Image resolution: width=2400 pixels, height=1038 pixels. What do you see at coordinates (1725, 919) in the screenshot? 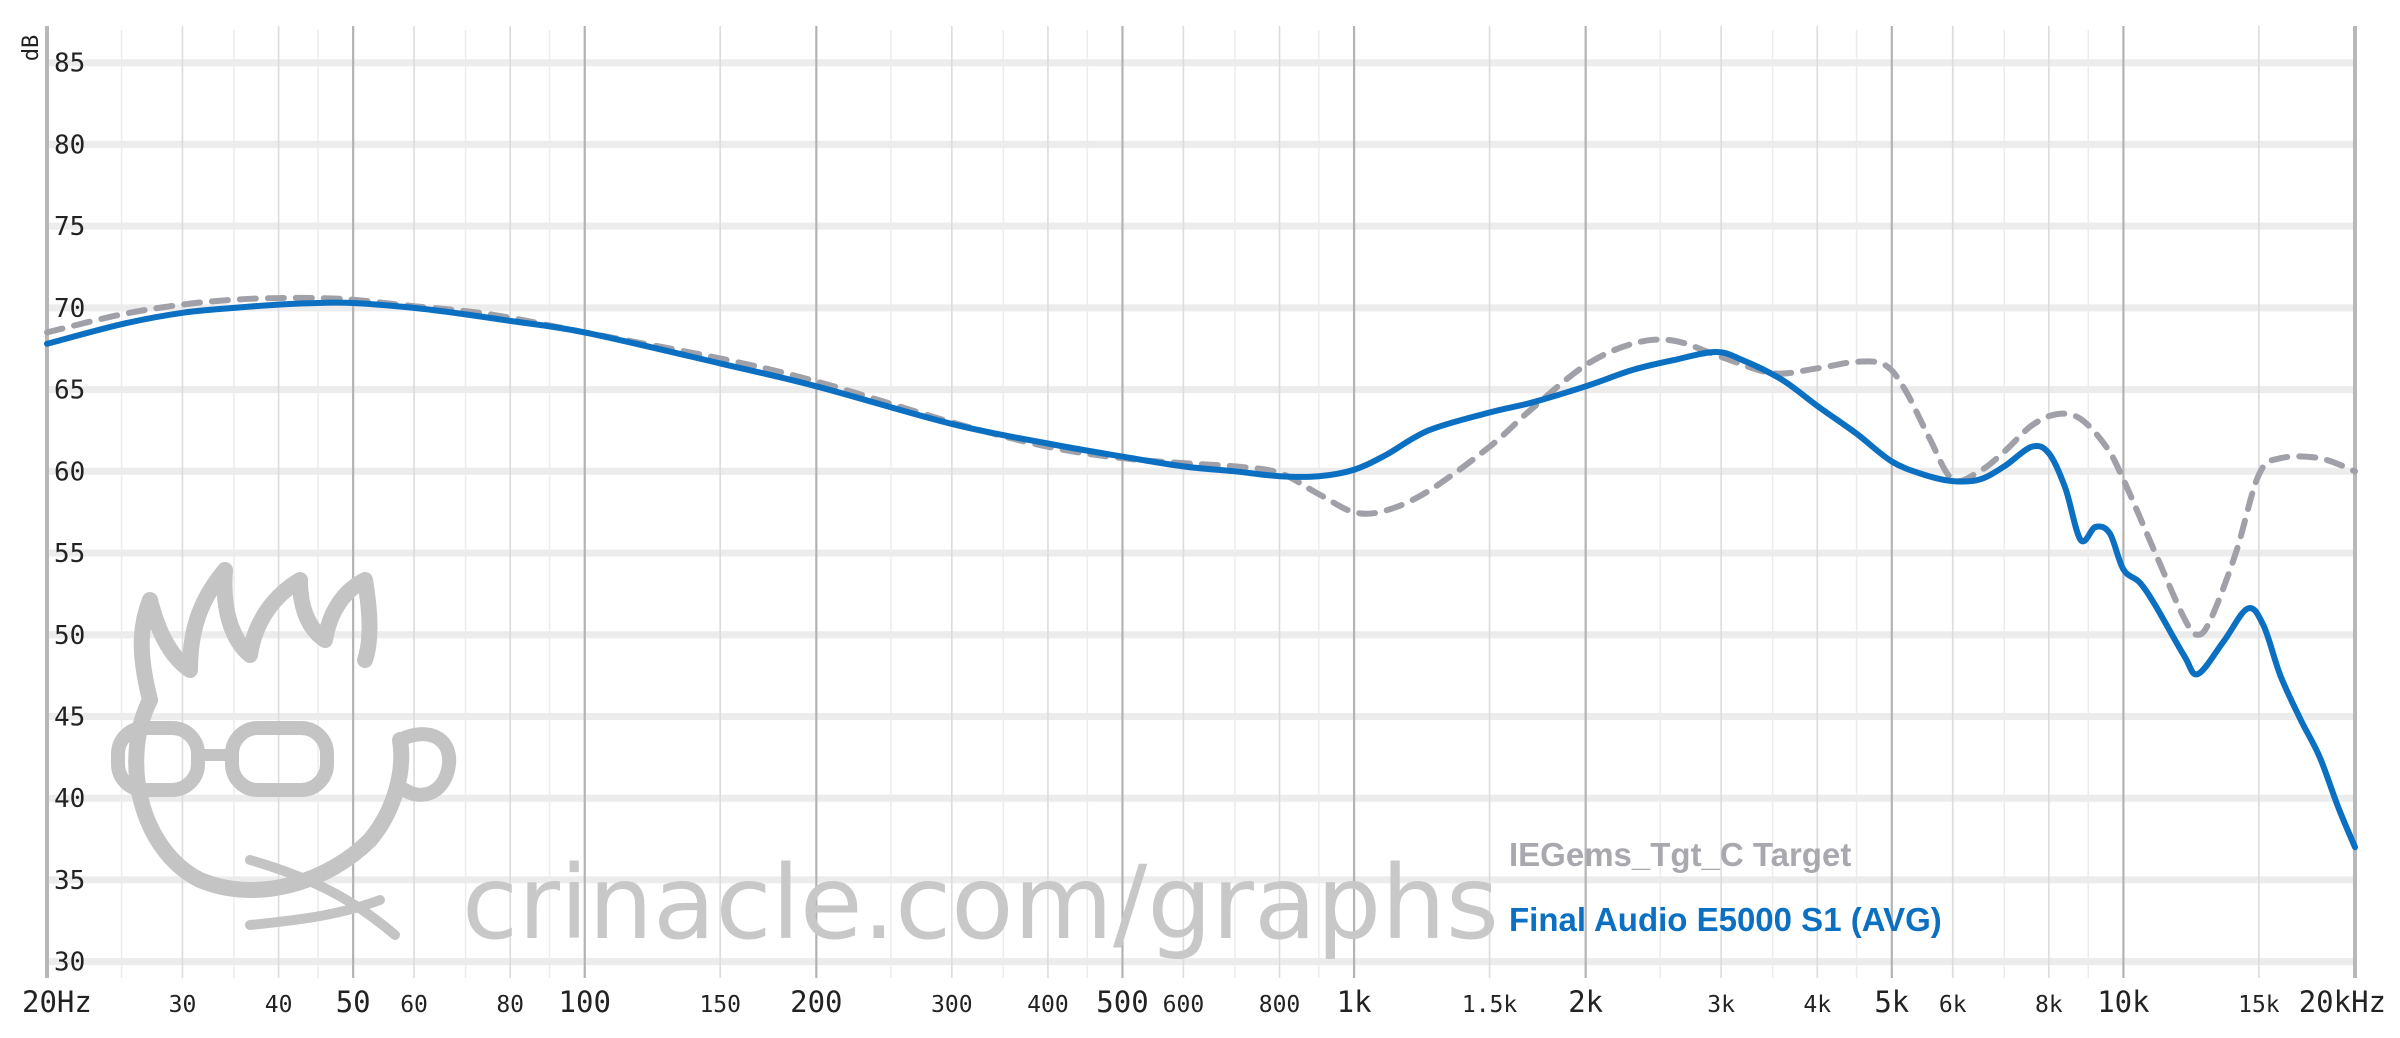
I see `legend-iem-label: Final Audio E5000 S1 (AVG)` at bounding box center [1725, 919].